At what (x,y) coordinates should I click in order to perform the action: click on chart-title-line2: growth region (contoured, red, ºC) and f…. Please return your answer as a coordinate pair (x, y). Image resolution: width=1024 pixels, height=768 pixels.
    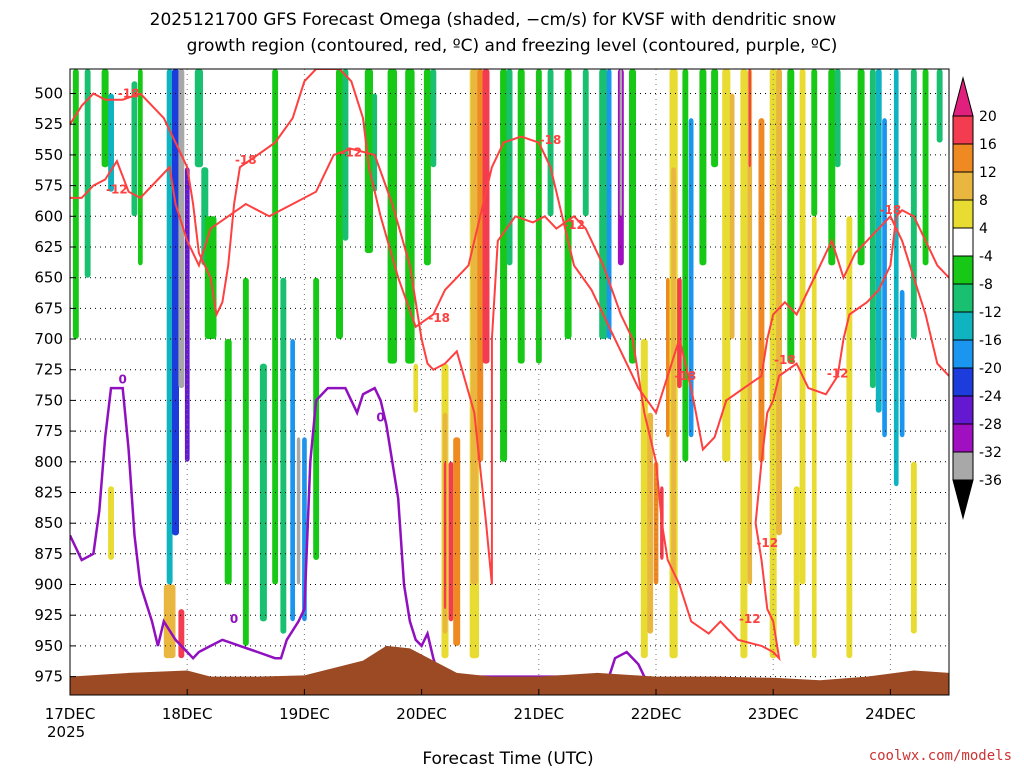
    Looking at the image, I should click on (512, 46).